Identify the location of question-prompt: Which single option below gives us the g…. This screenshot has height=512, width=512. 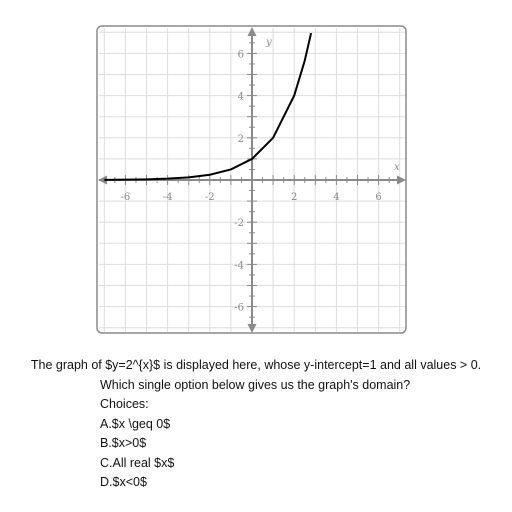
(255, 384).